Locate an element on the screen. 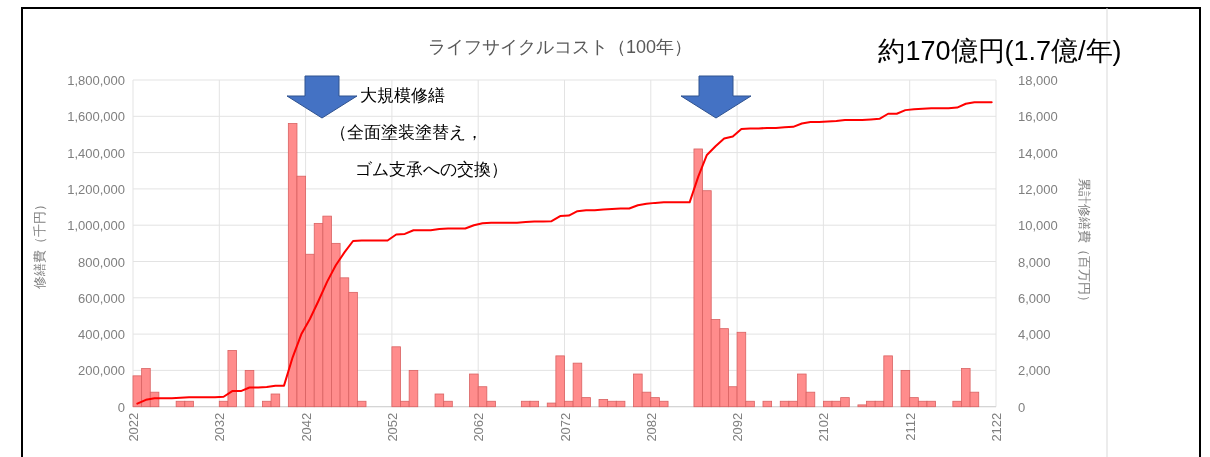 The height and width of the screenshot is (457, 1210). y2-tick-label: 0 is located at coordinates (1022, 407).